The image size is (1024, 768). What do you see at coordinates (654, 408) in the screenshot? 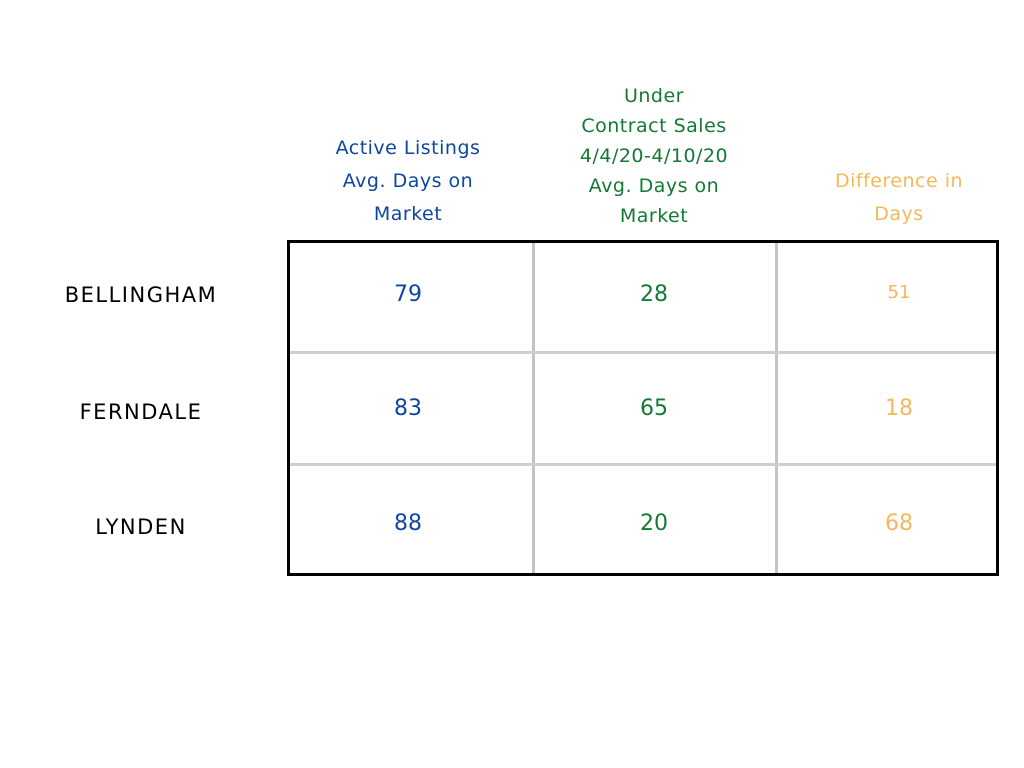
I see `cell-value: 65` at bounding box center [654, 408].